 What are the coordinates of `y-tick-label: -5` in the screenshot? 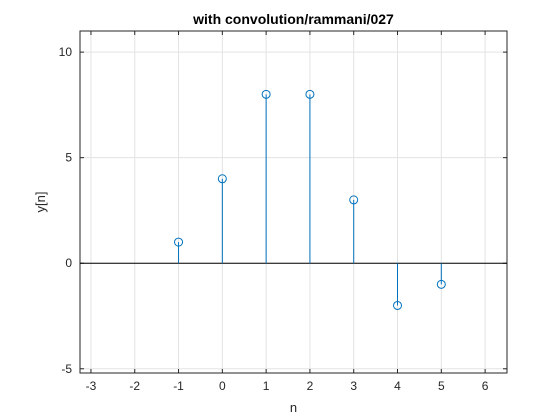 It's located at (66, 369).